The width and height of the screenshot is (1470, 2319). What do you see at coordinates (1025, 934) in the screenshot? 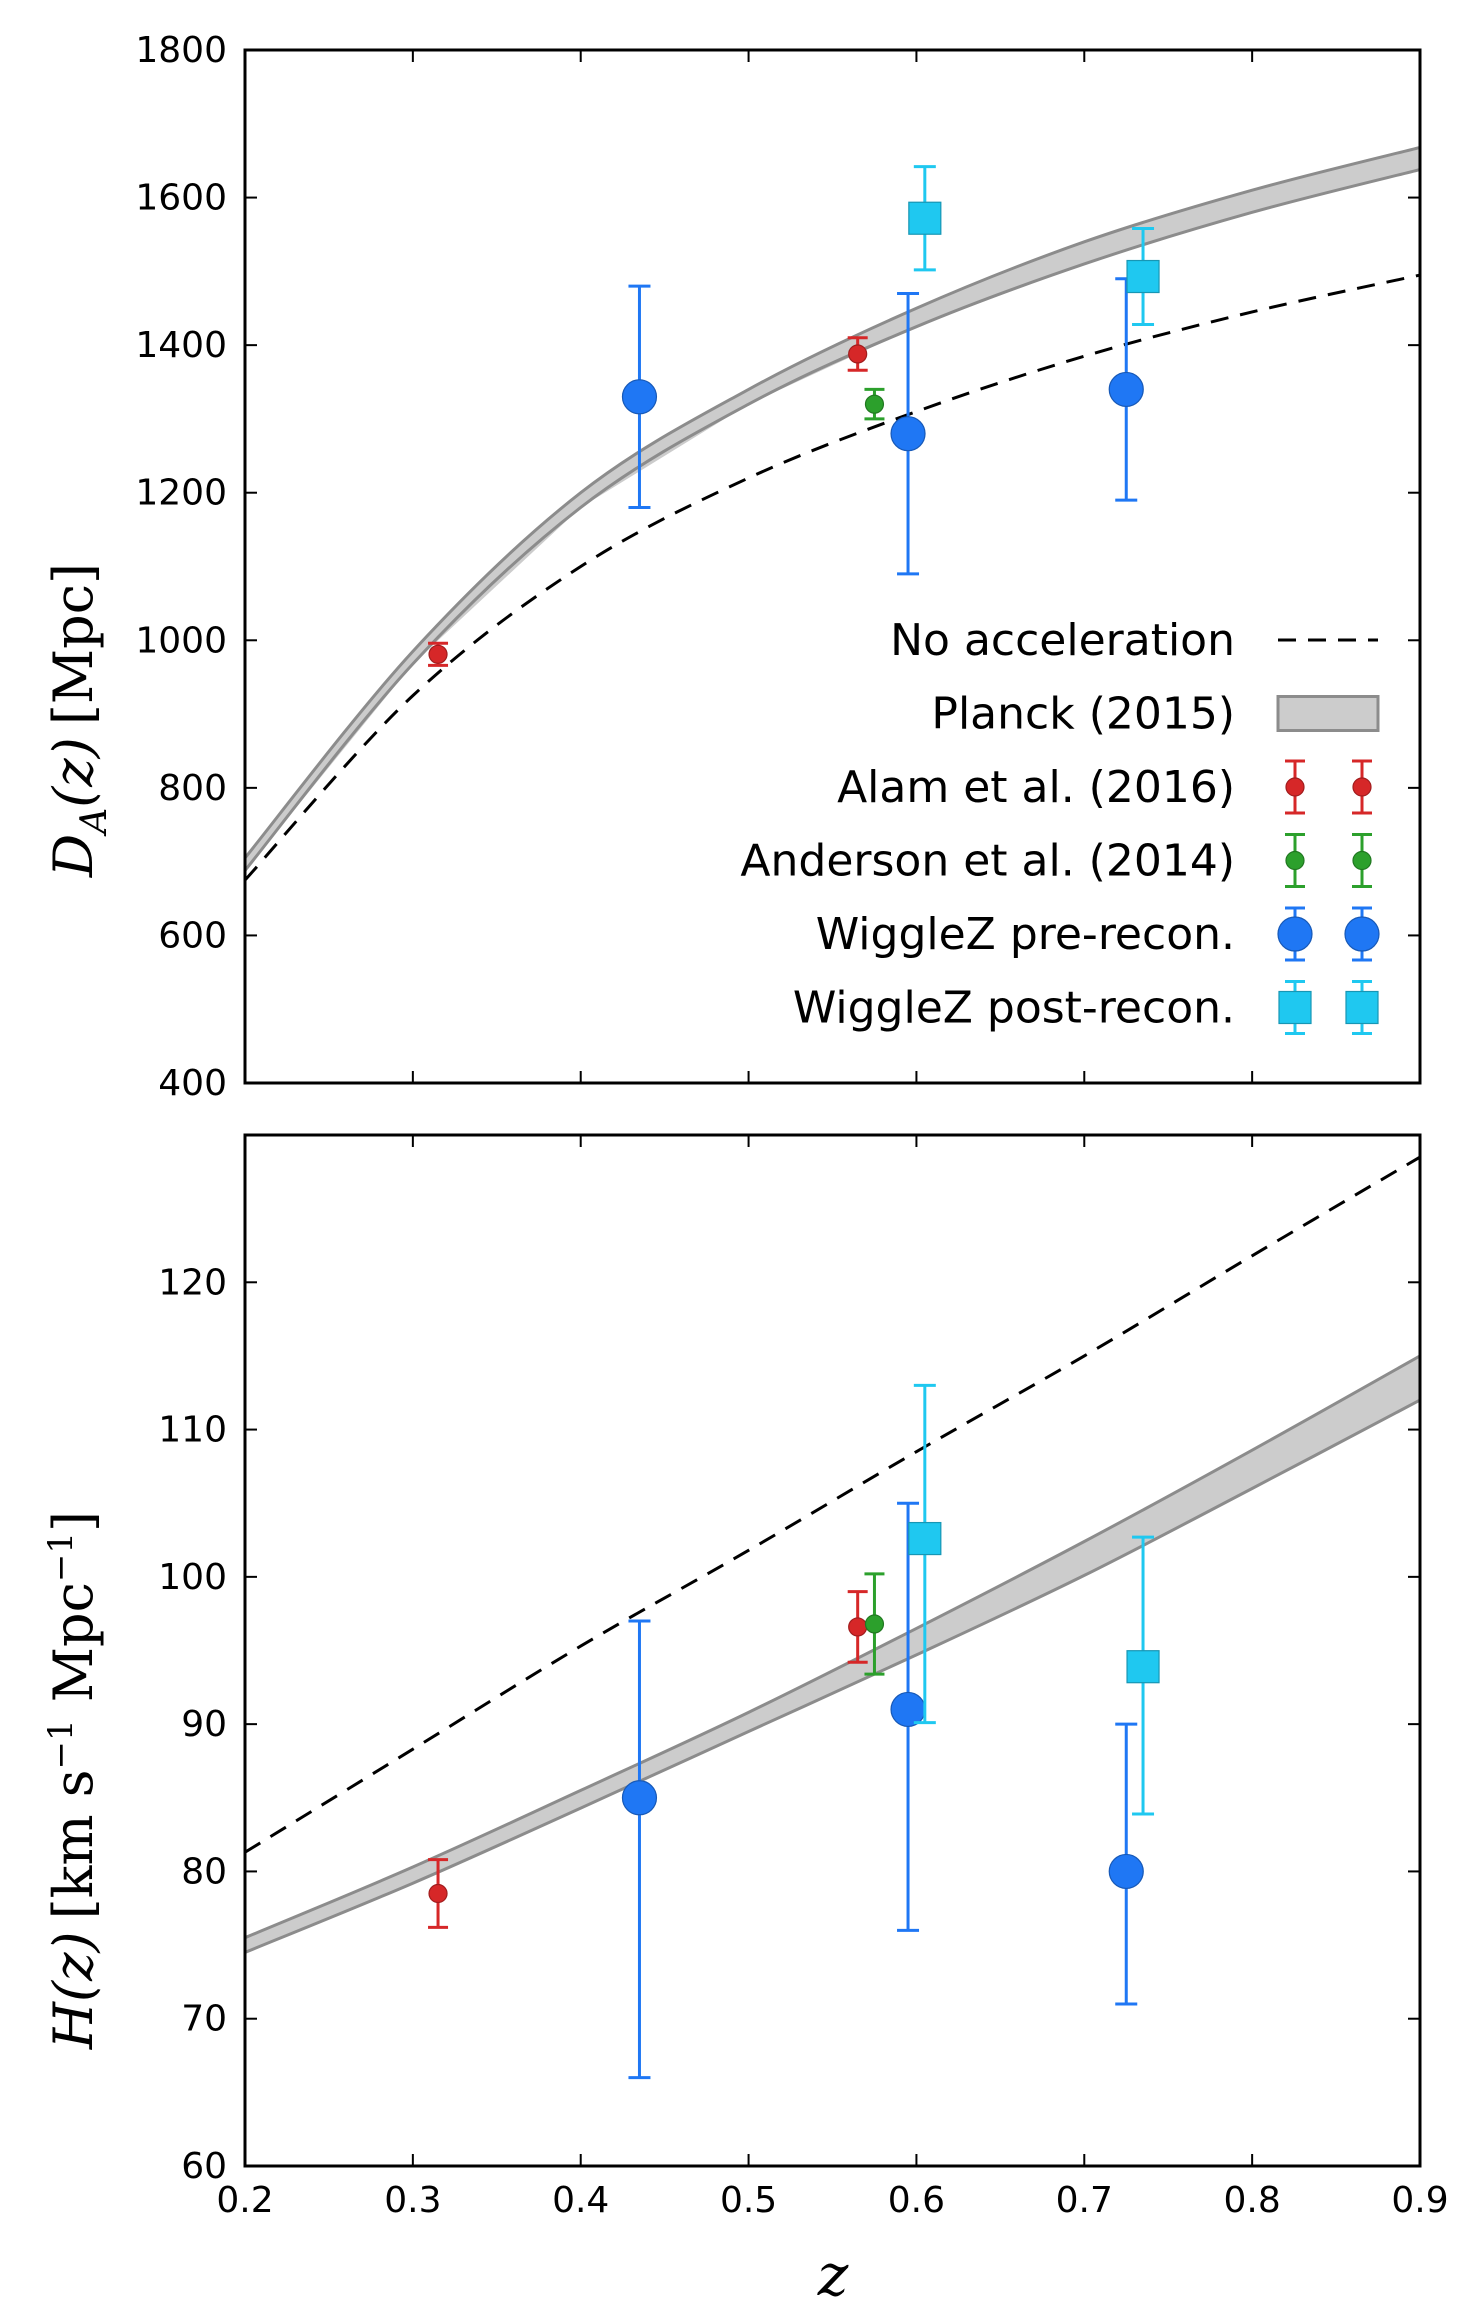
I see `legend-label-4: WiggleZ pre-recon.` at bounding box center [1025, 934].